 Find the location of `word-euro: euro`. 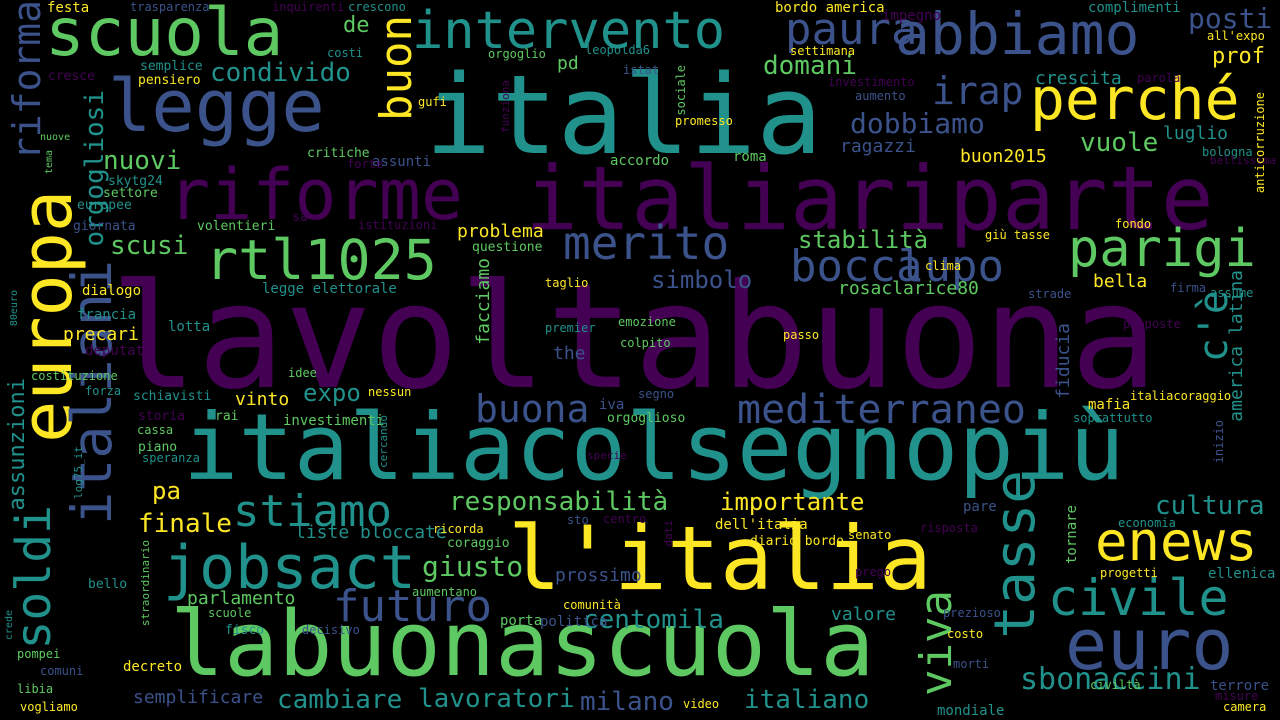

word-euro: euro is located at coordinates (1149, 645).